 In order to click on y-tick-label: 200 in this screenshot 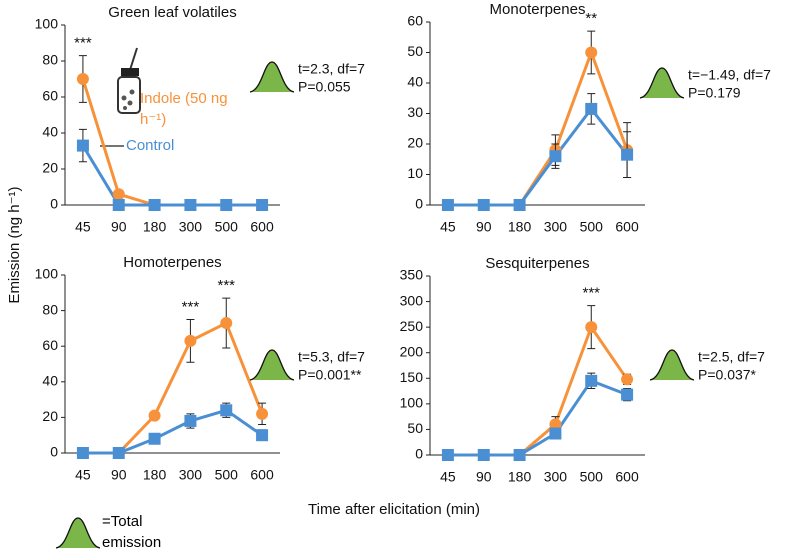, I will do `click(412, 351)`.